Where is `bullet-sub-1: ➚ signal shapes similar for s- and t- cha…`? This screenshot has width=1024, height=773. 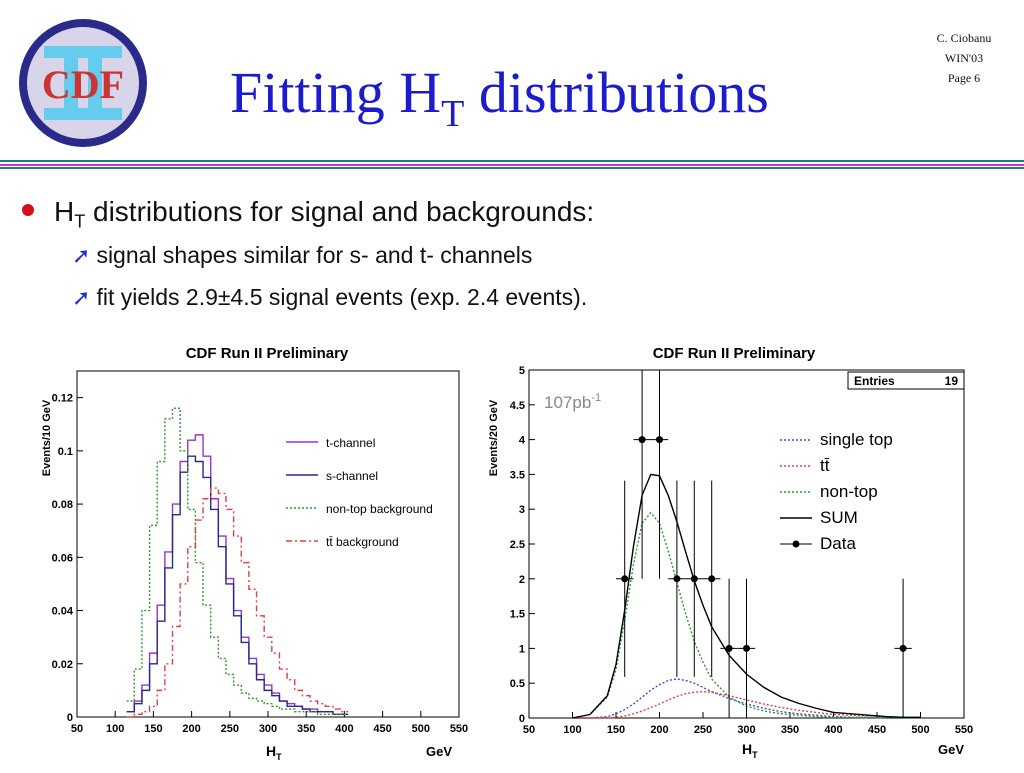 bullet-sub-1: ➚ signal shapes similar for s- and t- cha… is located at coordinates (302, 255).